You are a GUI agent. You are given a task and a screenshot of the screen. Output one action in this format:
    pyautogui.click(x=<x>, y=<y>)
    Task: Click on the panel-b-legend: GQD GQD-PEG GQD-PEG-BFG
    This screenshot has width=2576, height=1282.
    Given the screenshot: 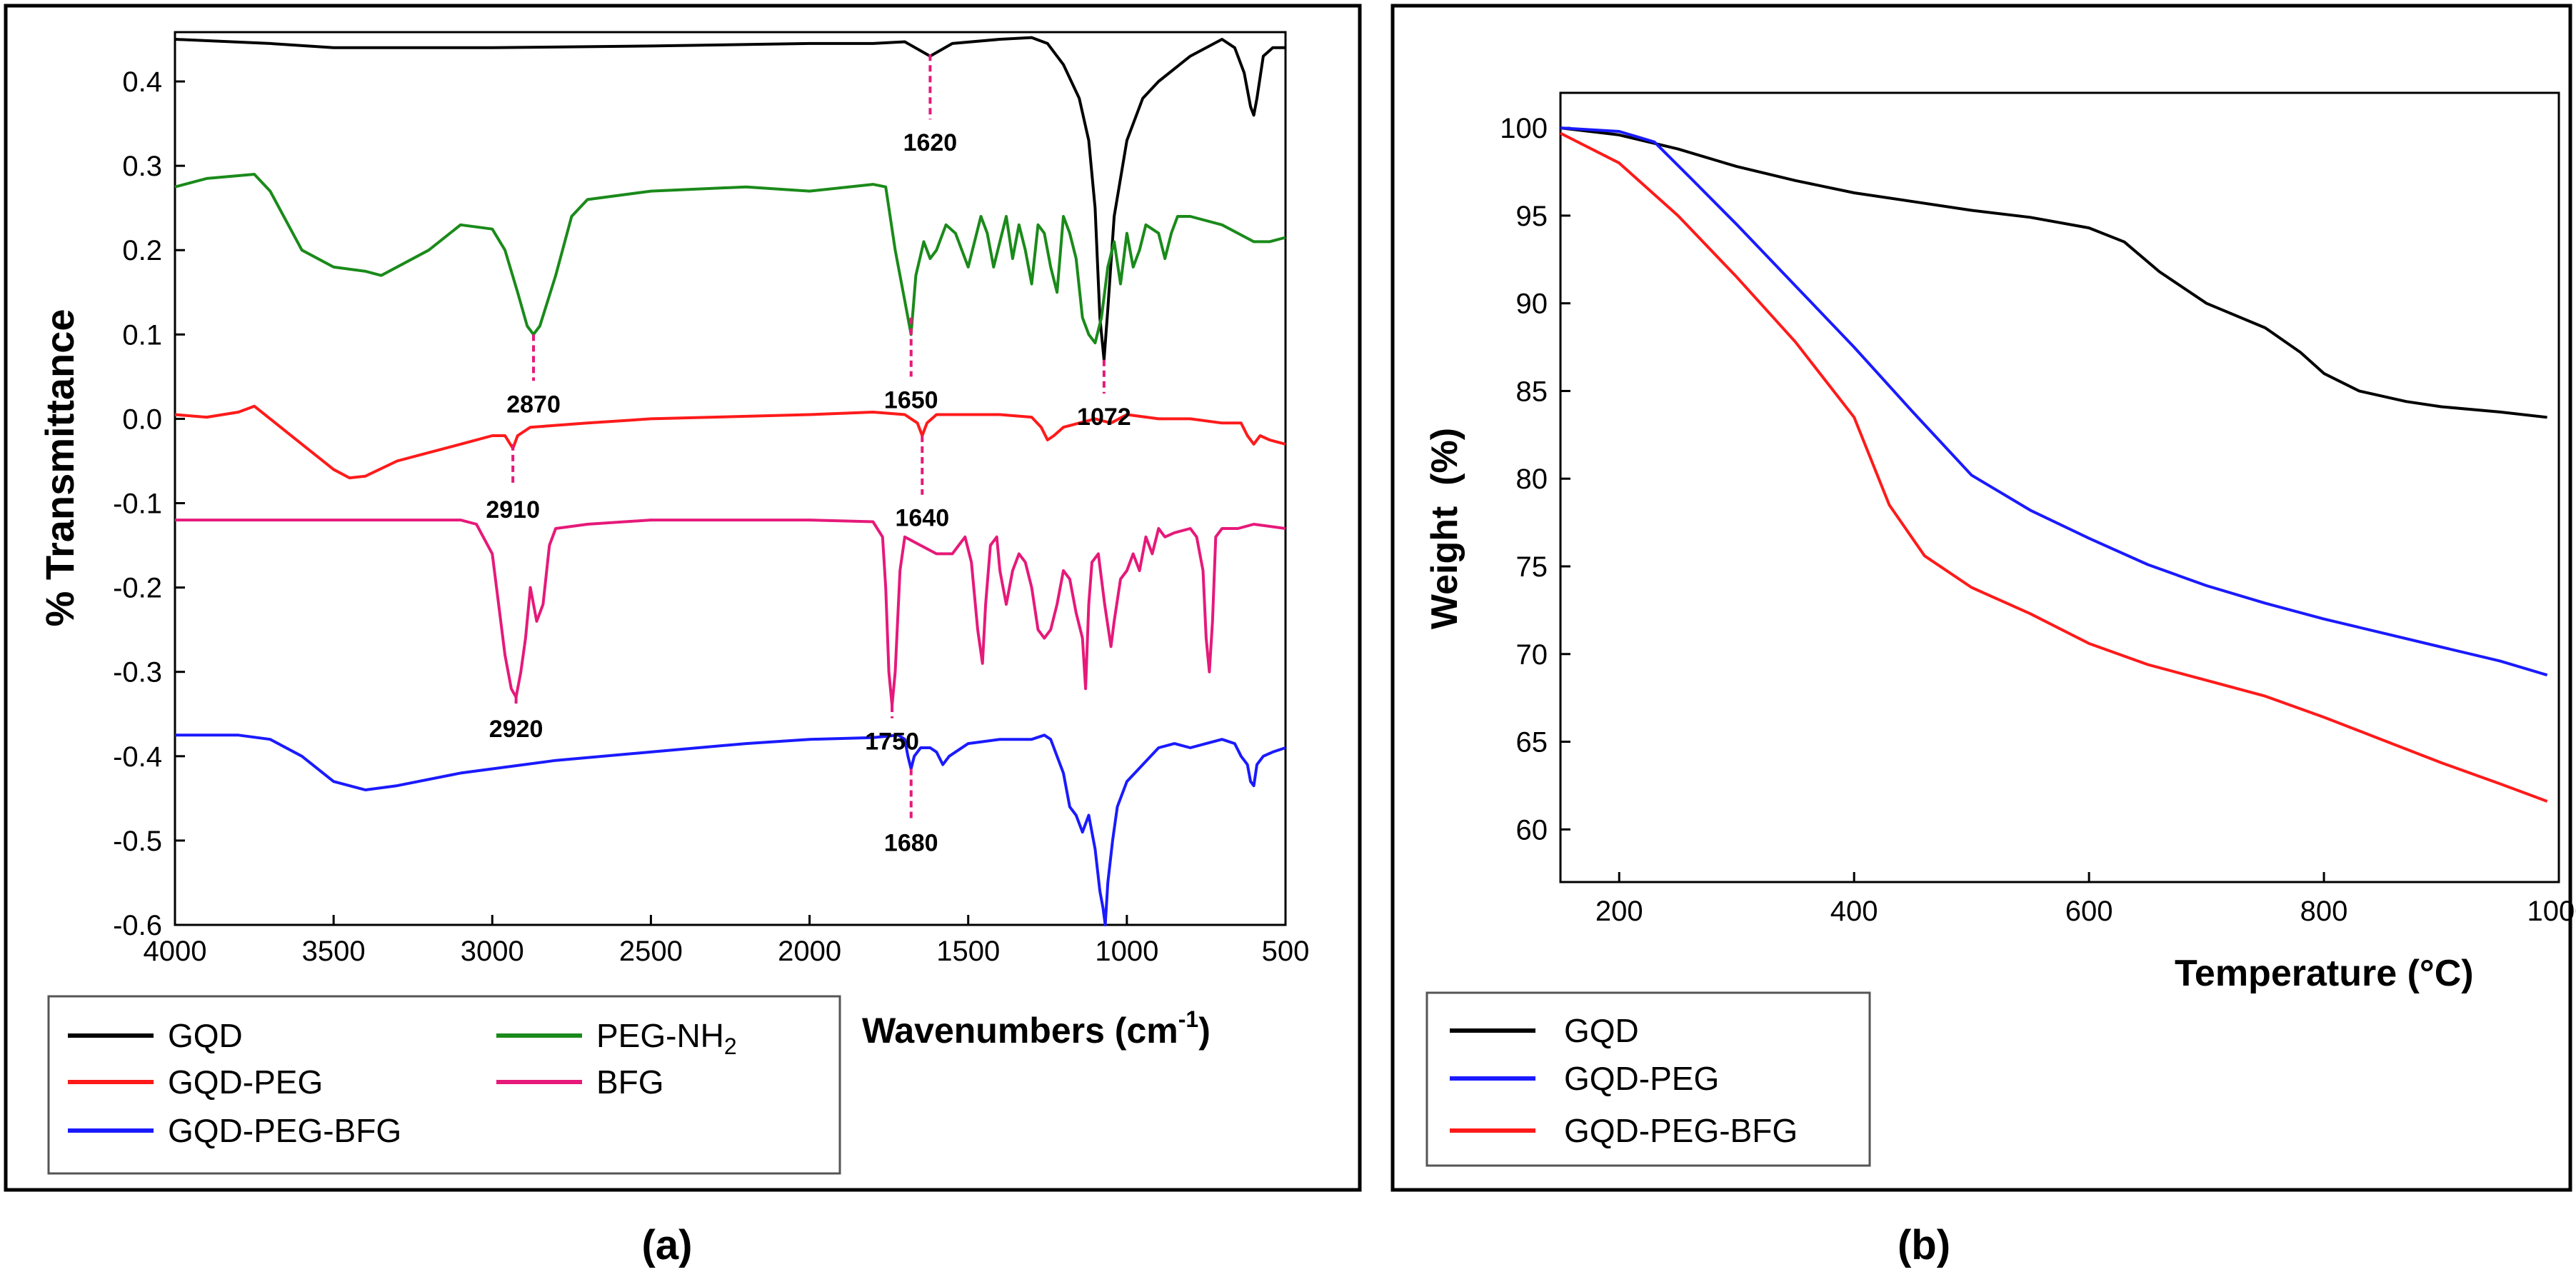 What is the action you would take?
    pyautogui.click(x=1648, y=1079)
    